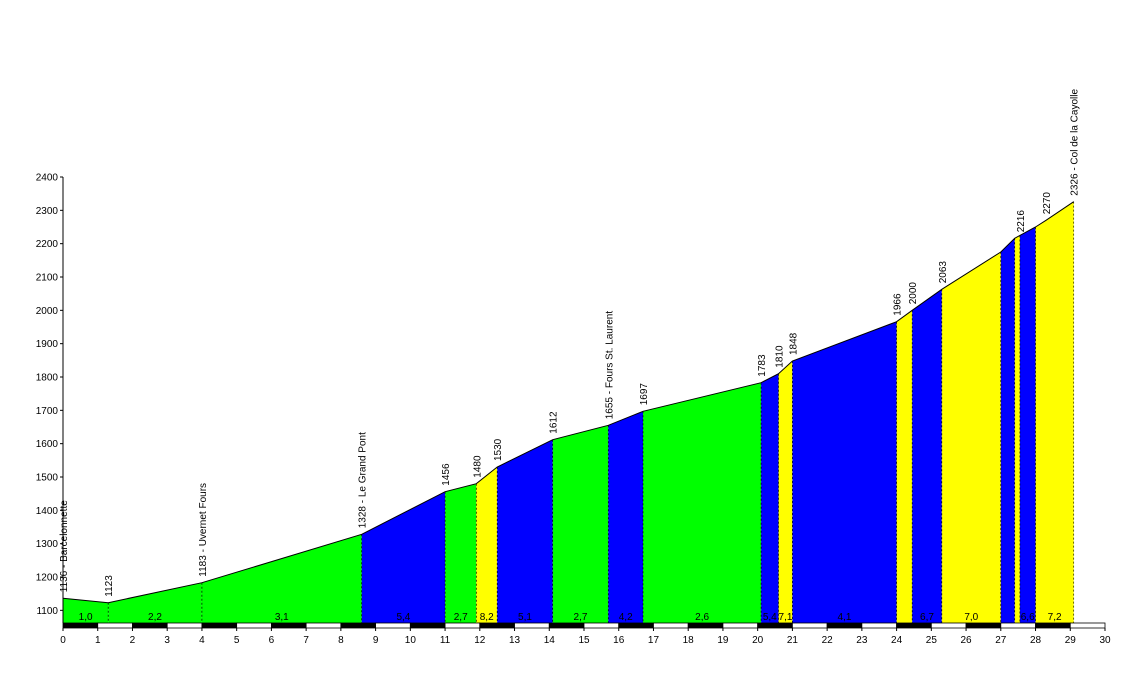 The height and width of the screenshot is (673, 1136). I want to click on x-tick-label: 0, so click(63, 640).